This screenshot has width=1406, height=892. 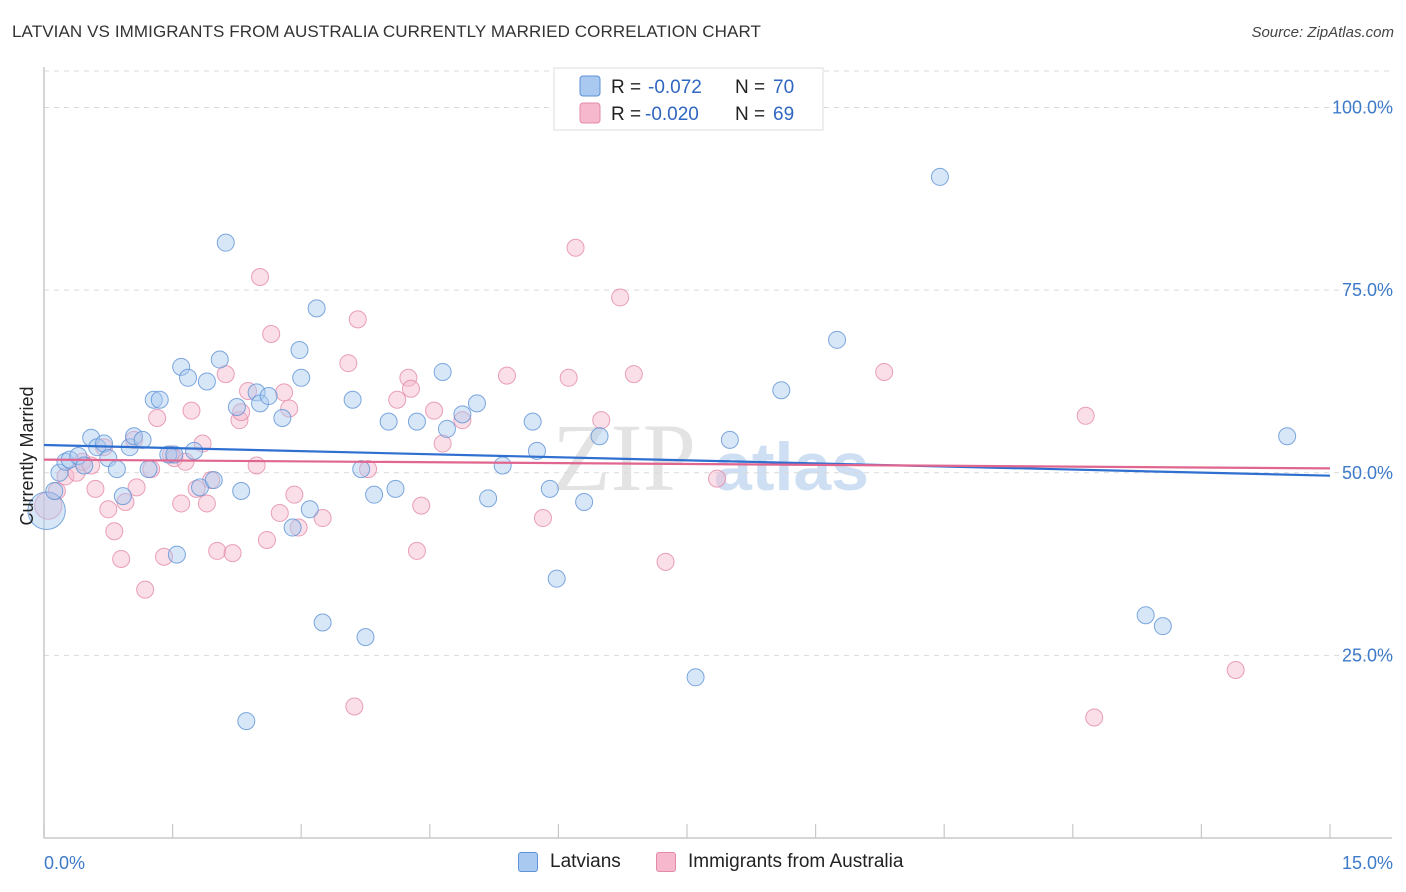 What do you see at coordinates (791, 467) in the screenshot?
I see `watermark-atlas: atlas` at bounding box center [791, 467].